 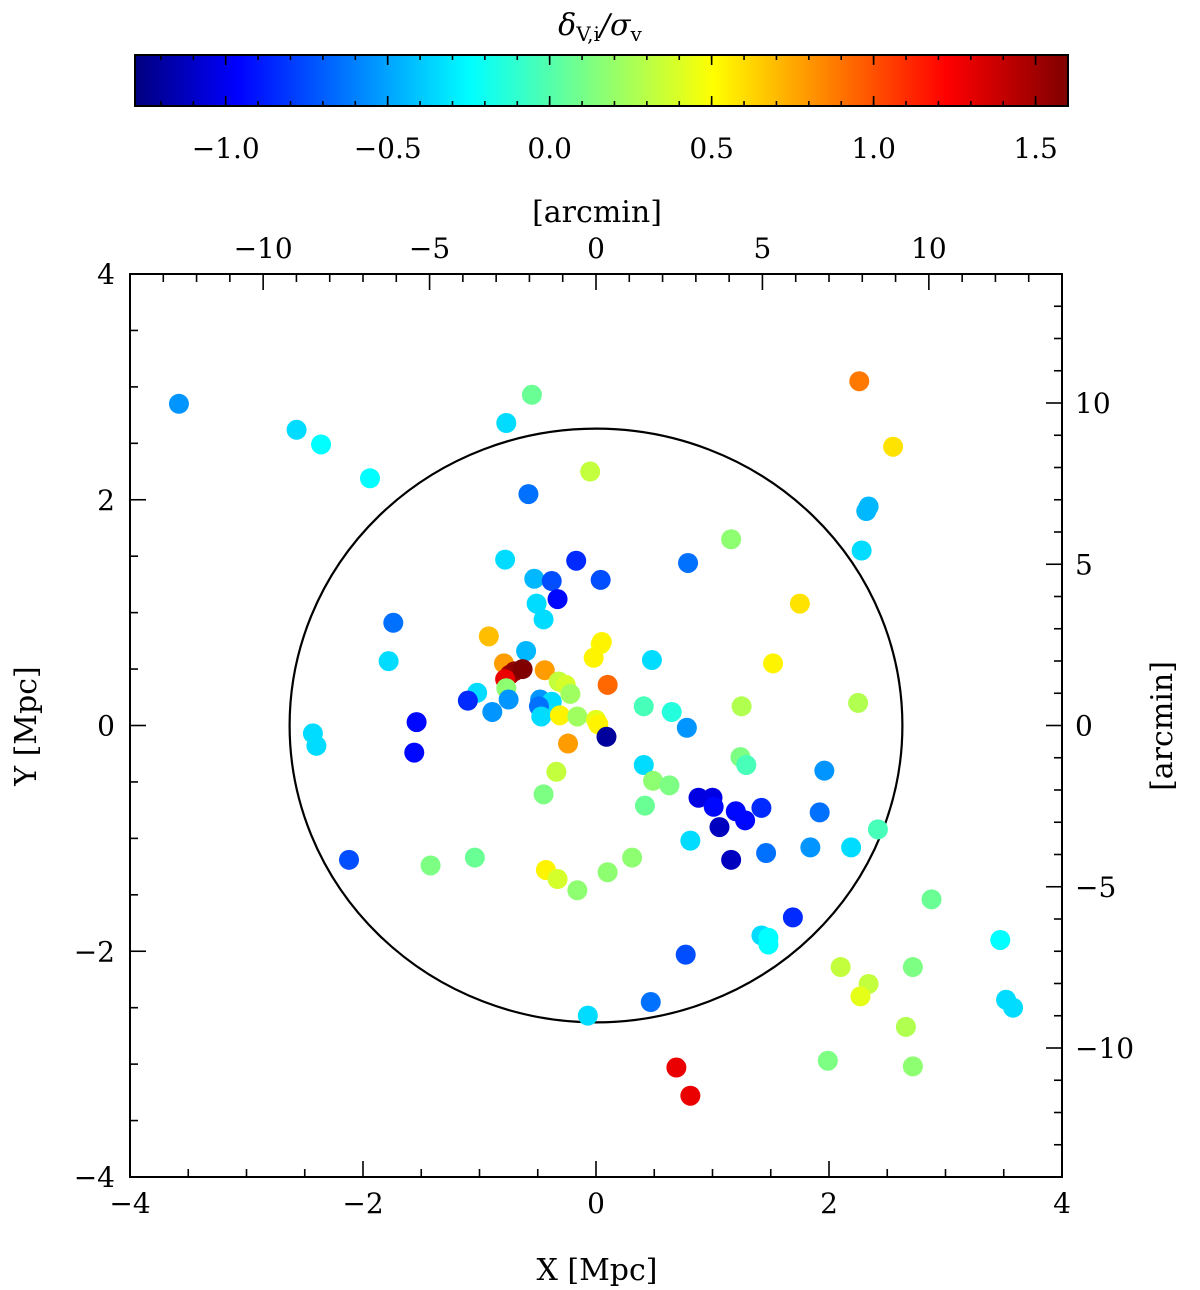 I want to click on top-tick-label: −10, so click(x=263, y=248).